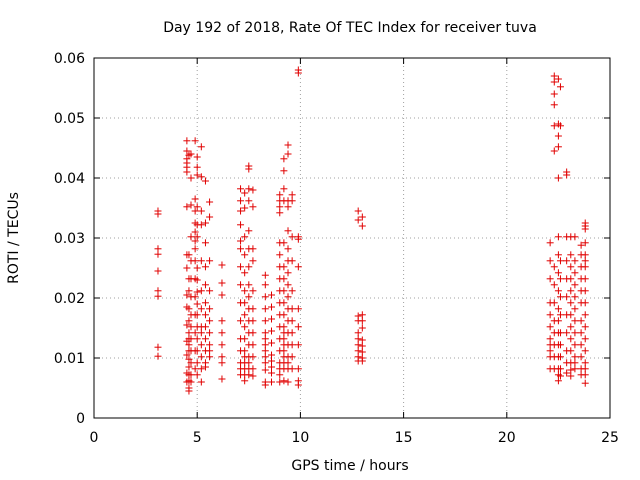  What do you see at coordinates (349, 466) in the screenshot?
I see `x-axis-label: GPS time / hours` at bounding box center [349, 466].